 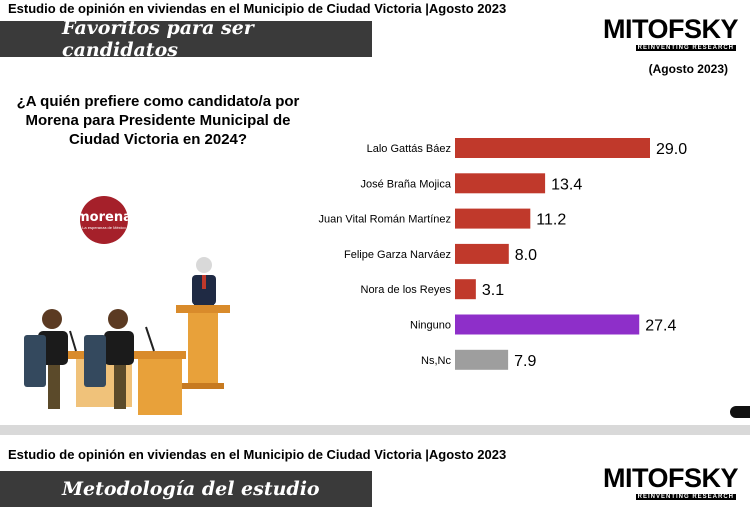 What do you see at coordinates (566, 184) in the screenshot?
I see `value-label: 13.4` at bounding box center [566, 184].